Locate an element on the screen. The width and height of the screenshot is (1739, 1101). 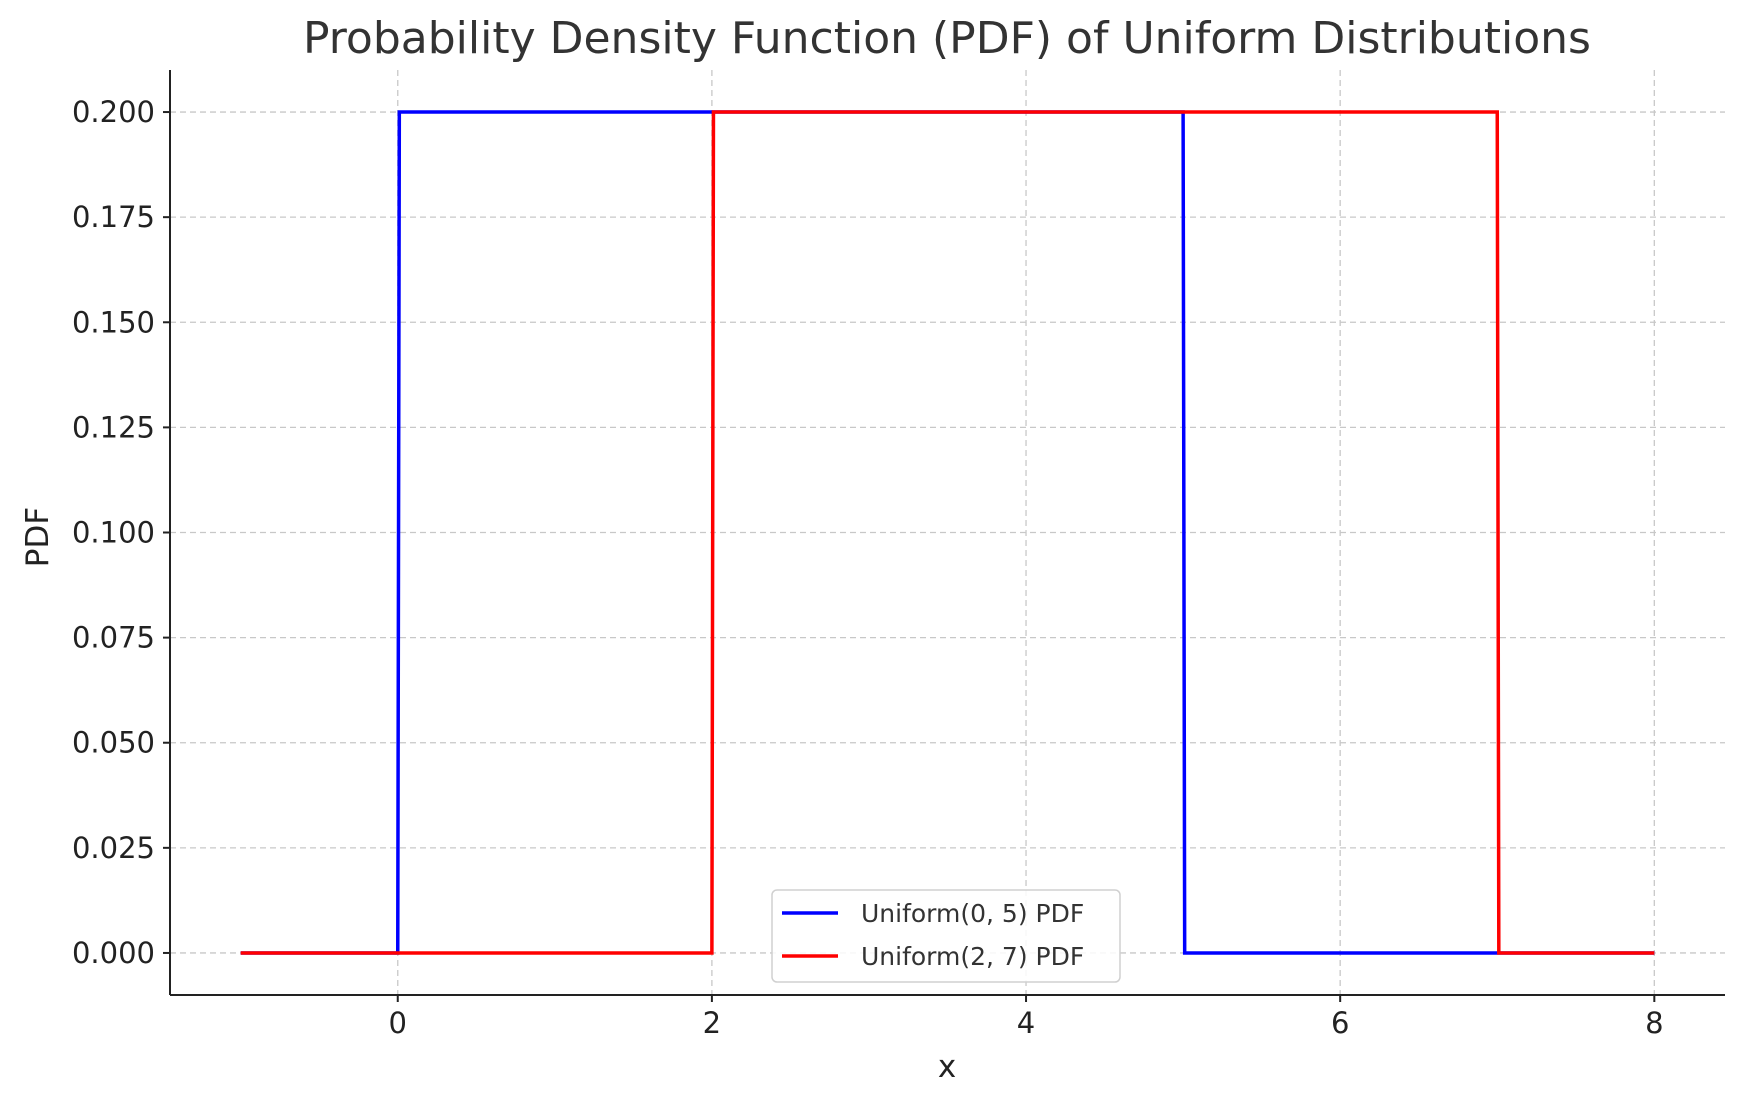
legend-box is located at coordinates (946, 936).